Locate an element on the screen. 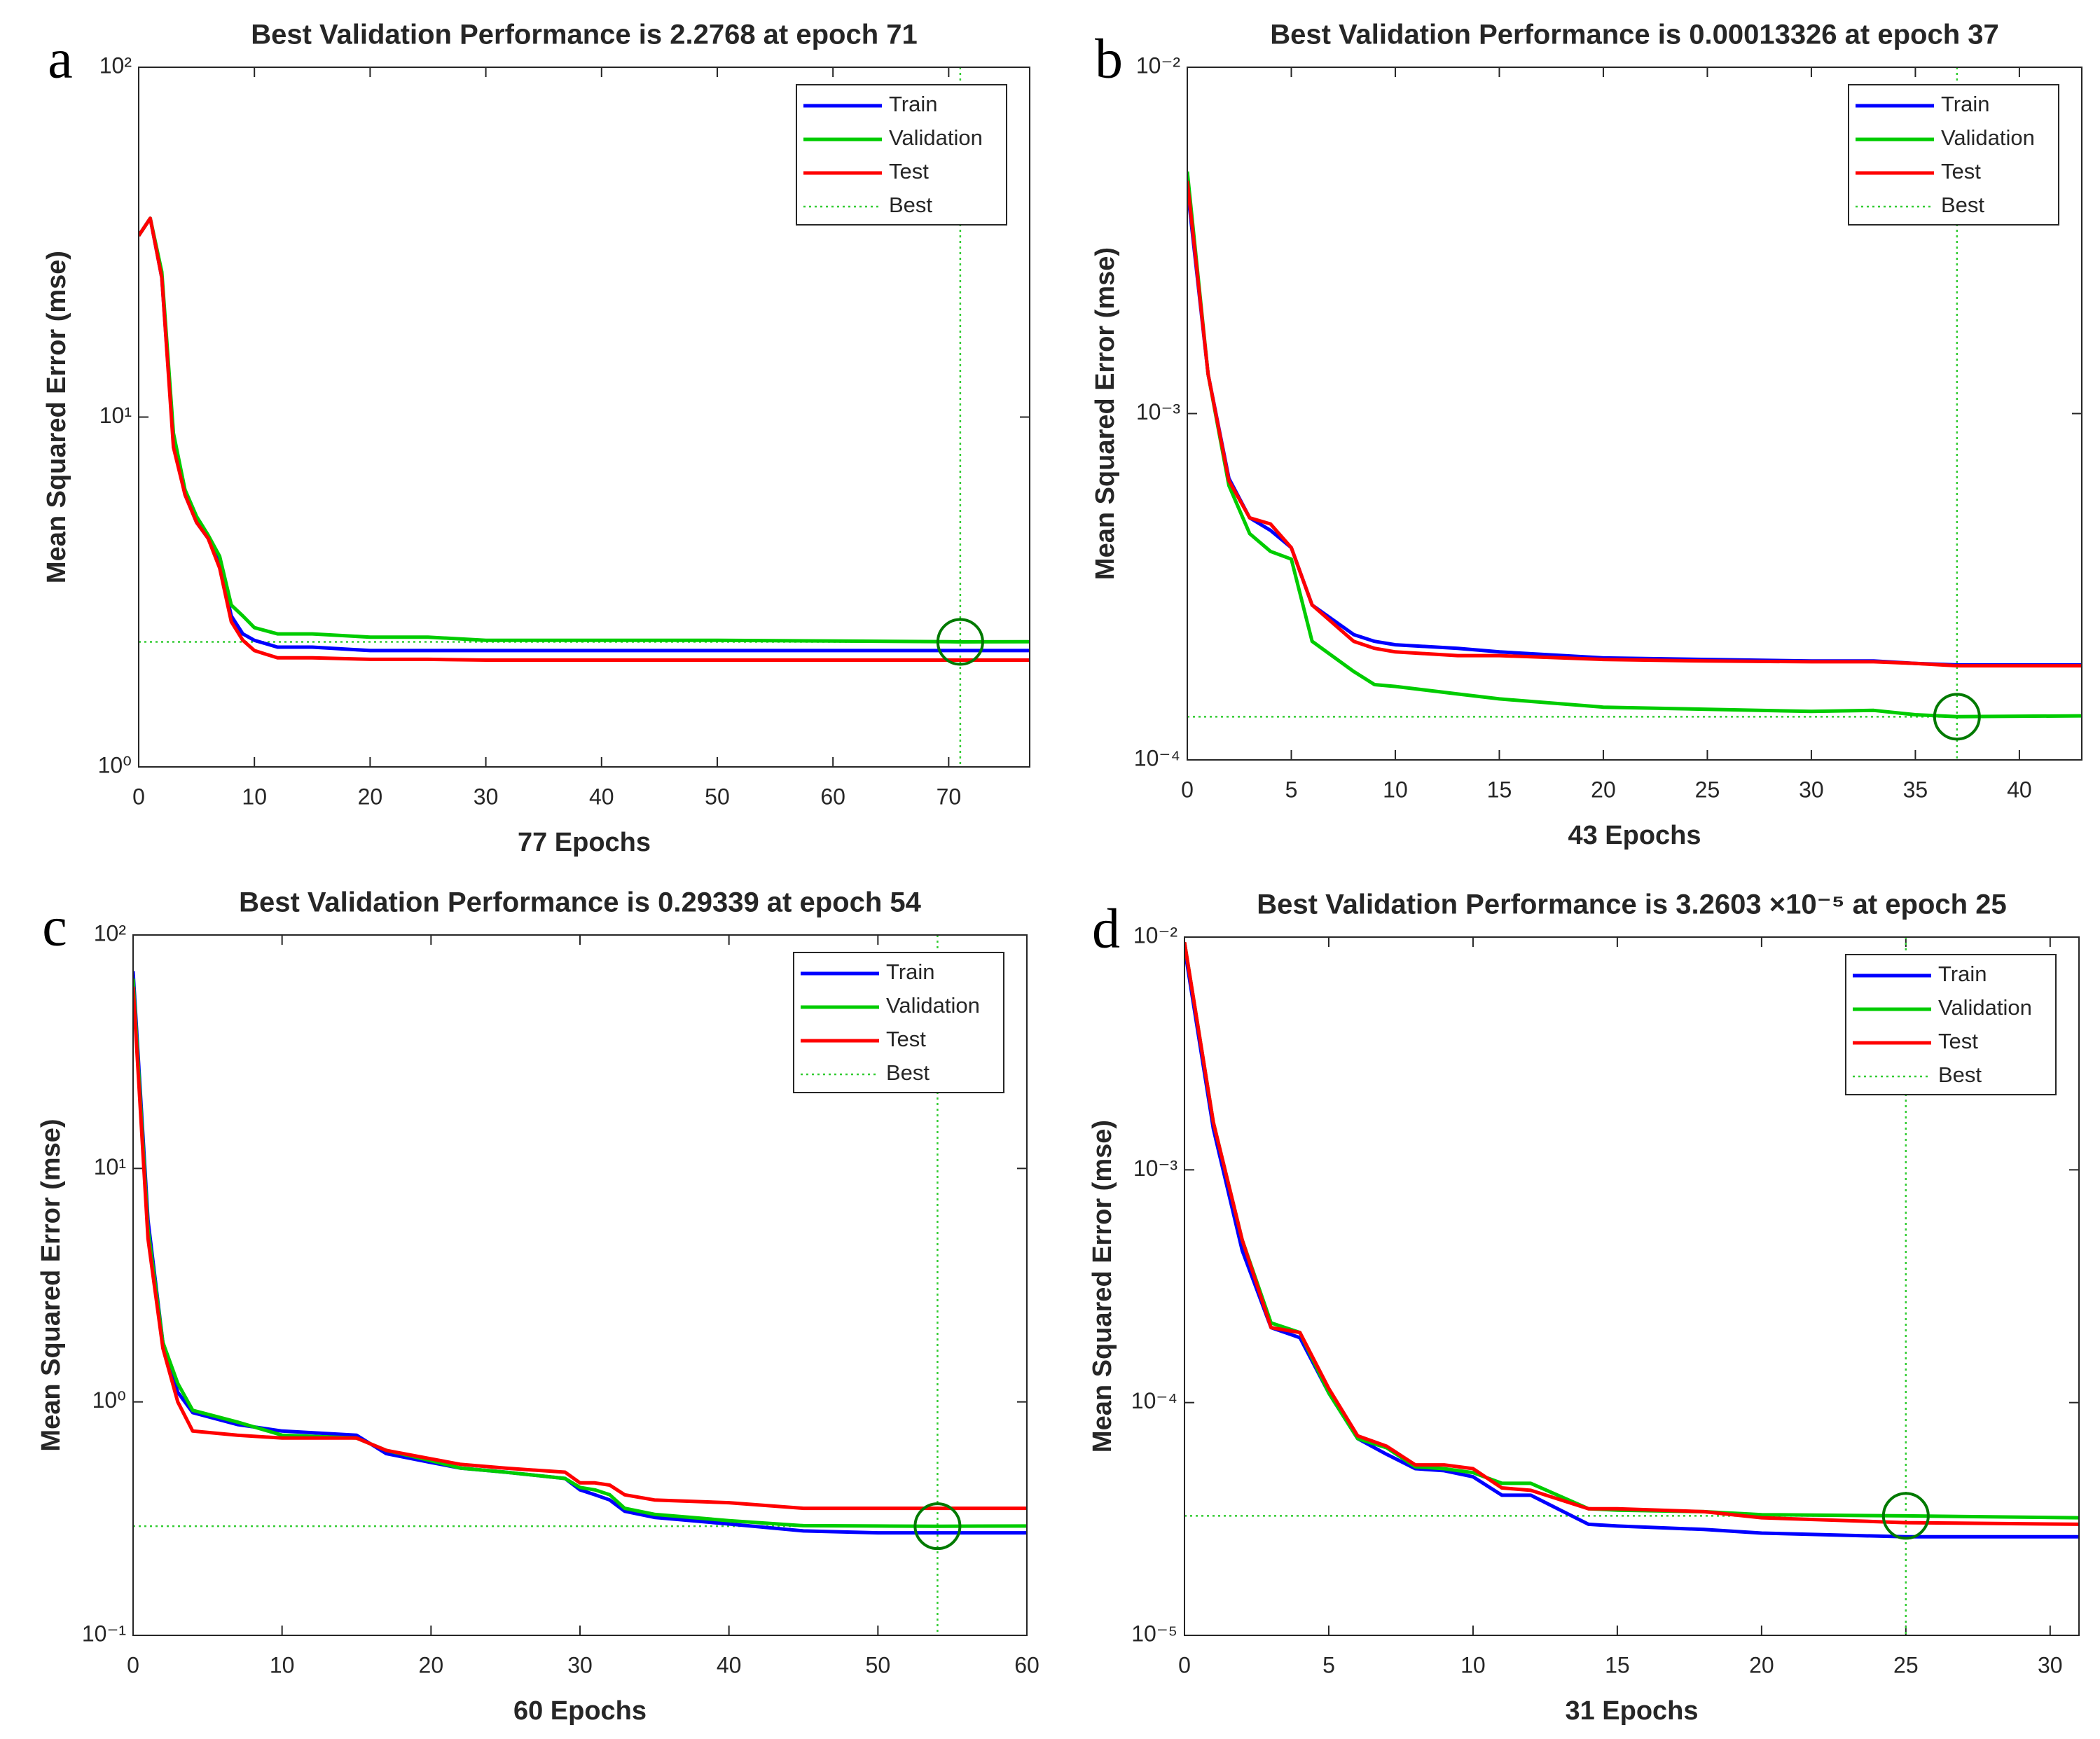 This screenshot has width=2100, height=1739. x-axis-label: 77 Epochs is located at coordinates (584, 843).